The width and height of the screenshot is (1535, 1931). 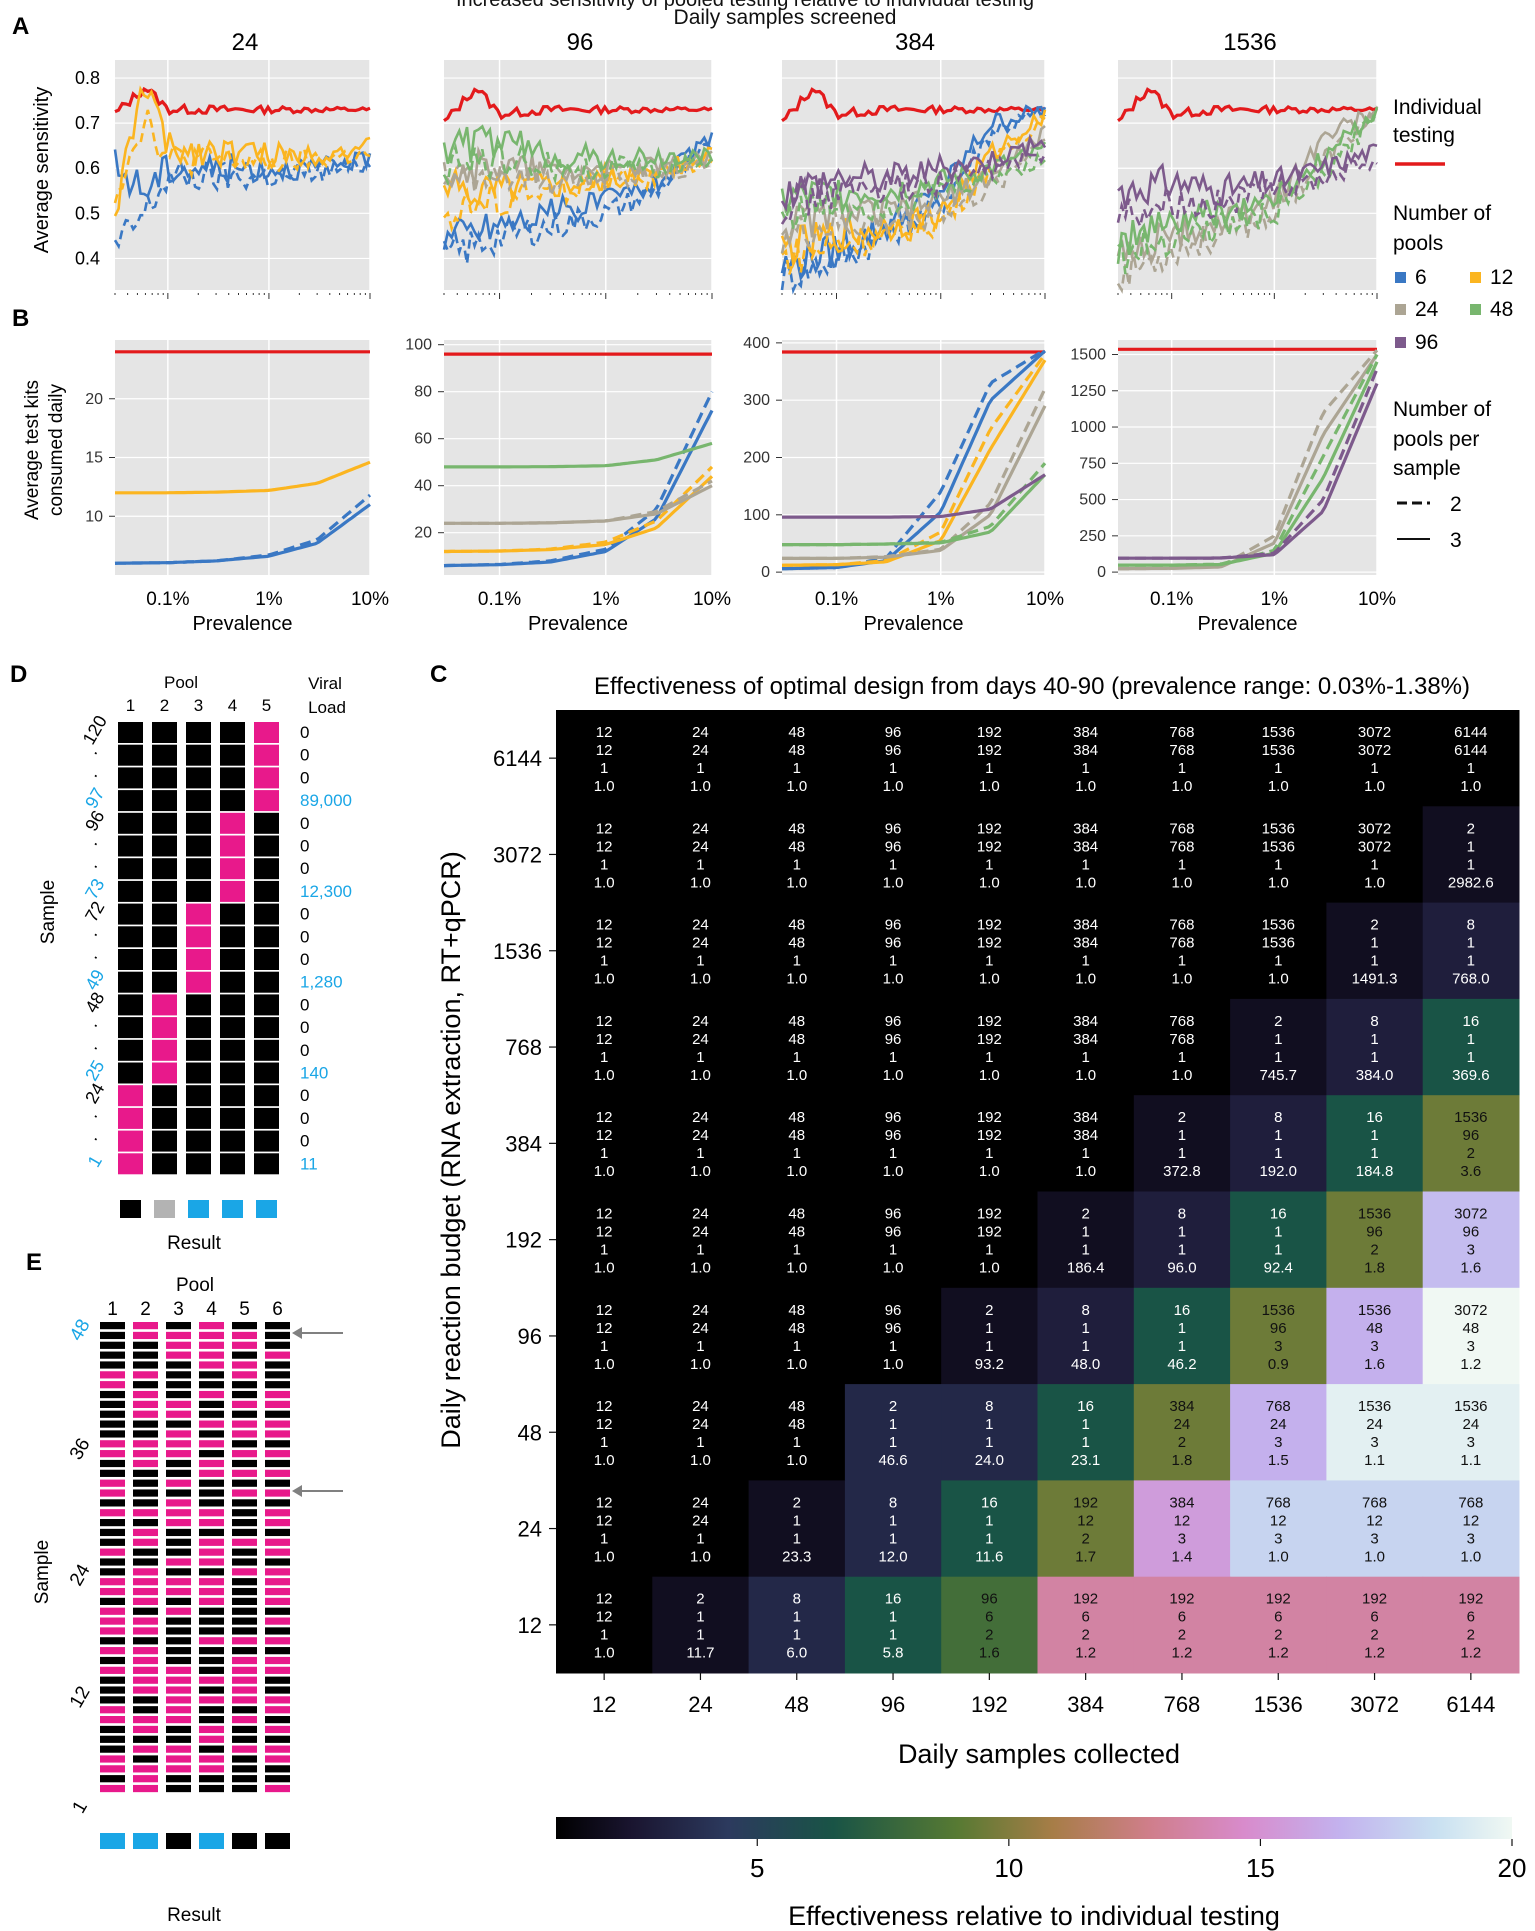 What do you see at coordinates (893, 786) in the screenshot?
I see `heatmap-cell-text-0-3-3: 1.0` at bounding box center [893, 786].